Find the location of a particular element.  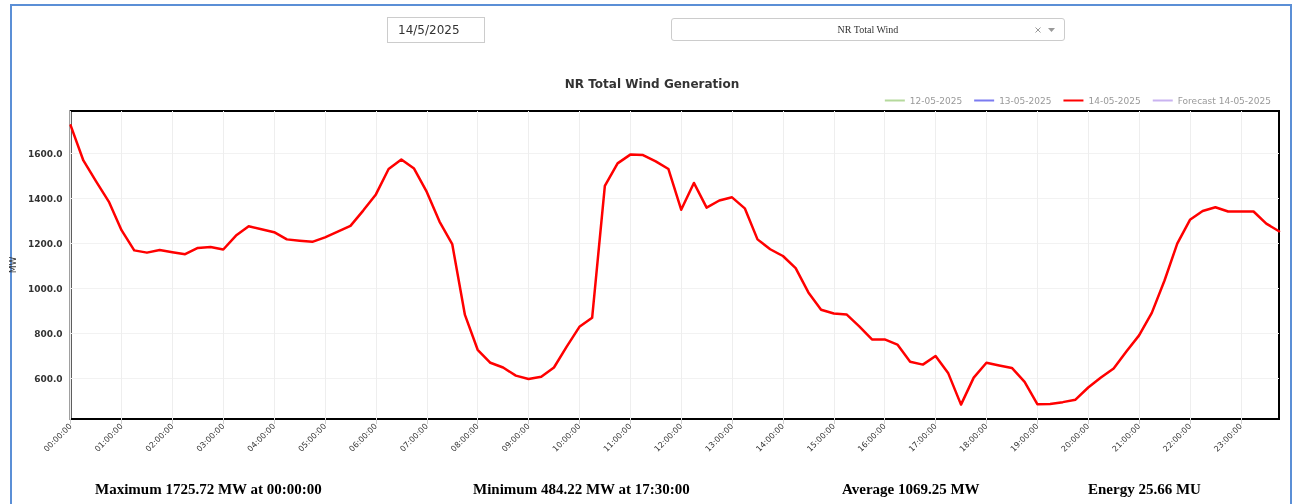

y-tick-label: 1400.0 is located at coordinates (45, 198).